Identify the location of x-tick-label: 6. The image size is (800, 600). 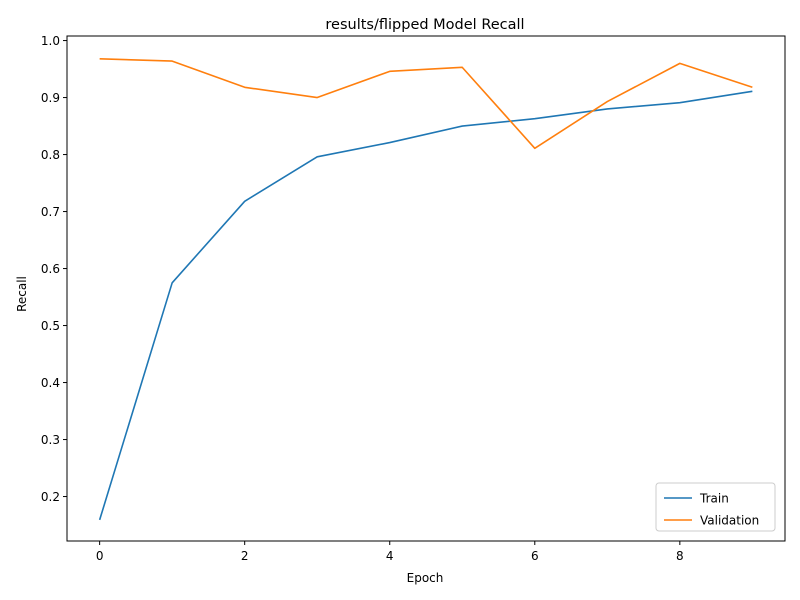
(535, 556).